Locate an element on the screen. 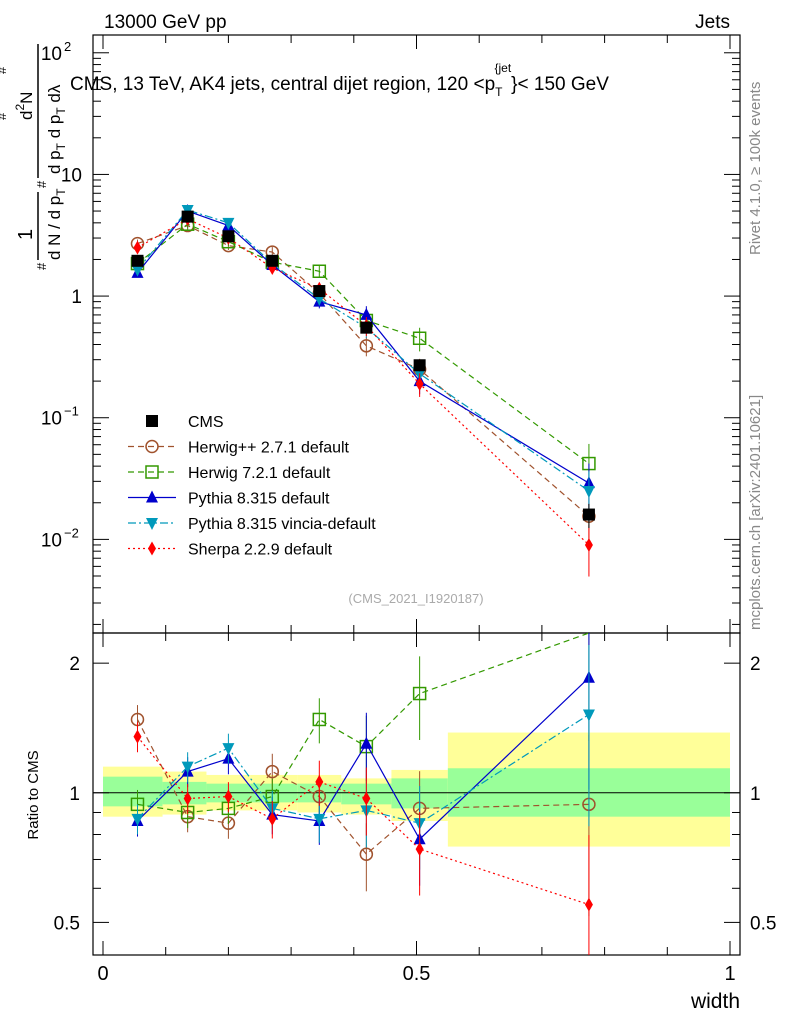 The height and width of the screenshot is (1024, 786). ratio-uncertainty-bands is located at coordinates (416, 789).